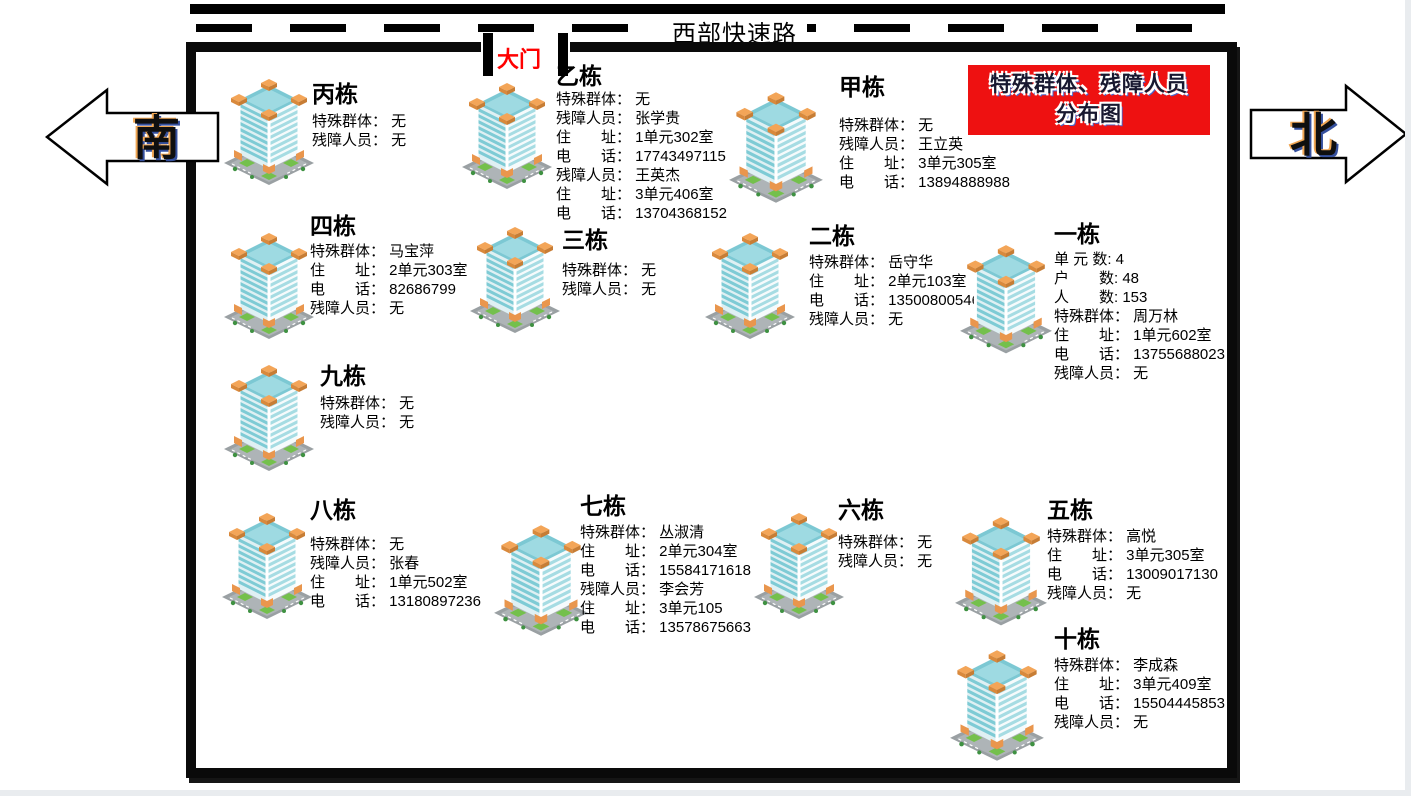 This screenshot has width=1411, height=796. I want to click on page-title-line2: 分布图, so click(1089, 114).